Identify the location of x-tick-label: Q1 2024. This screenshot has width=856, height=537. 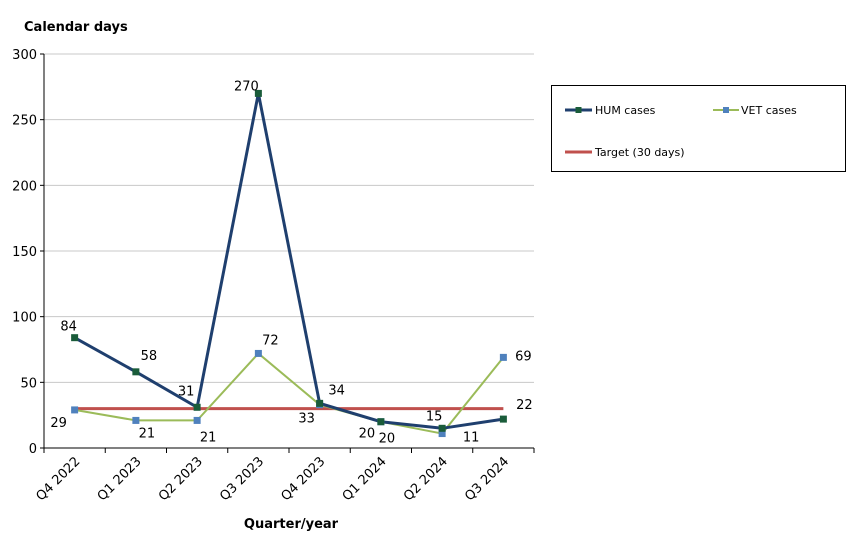
(365, 479).